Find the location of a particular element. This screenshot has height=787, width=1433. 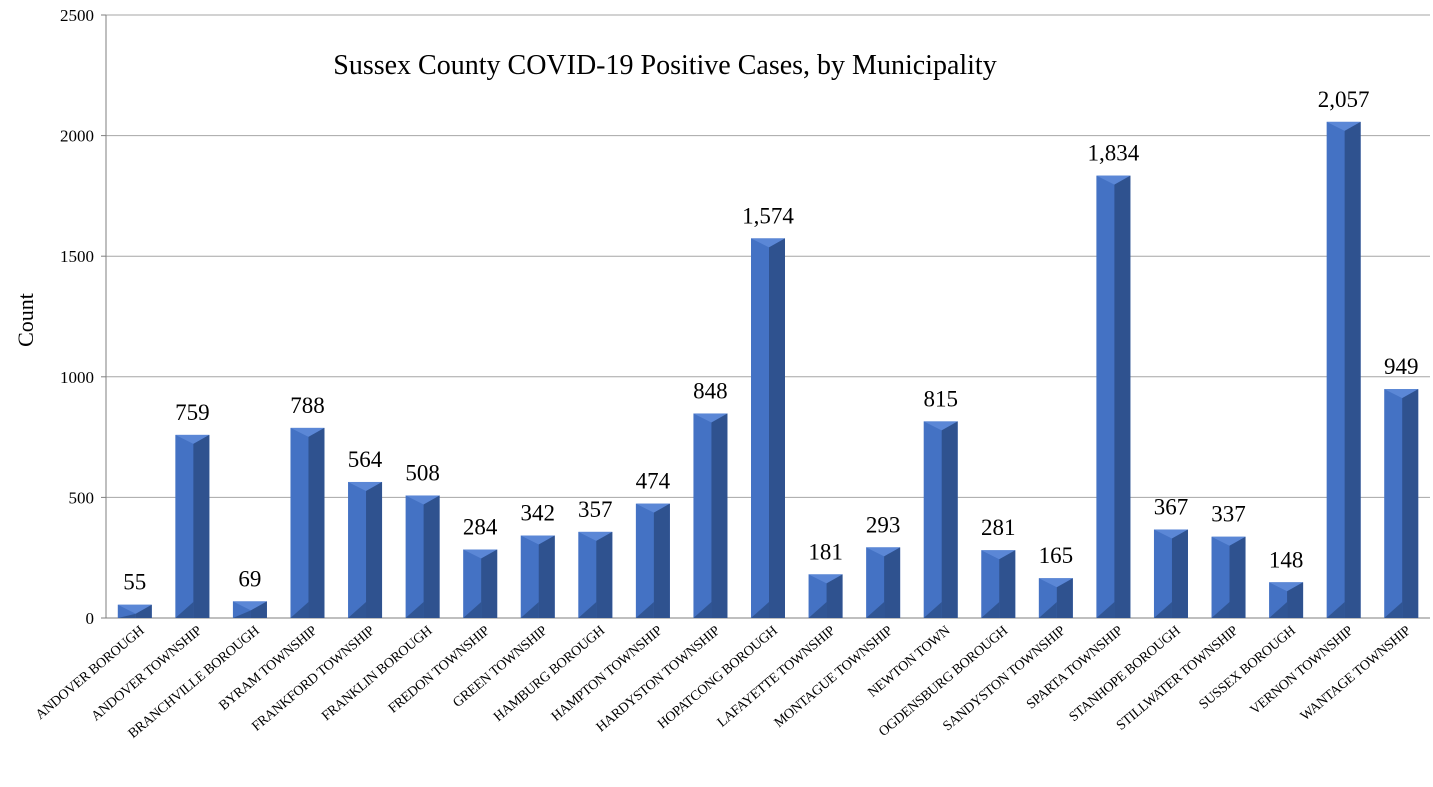

data-label: 69 is located at coordinates (249, 578).